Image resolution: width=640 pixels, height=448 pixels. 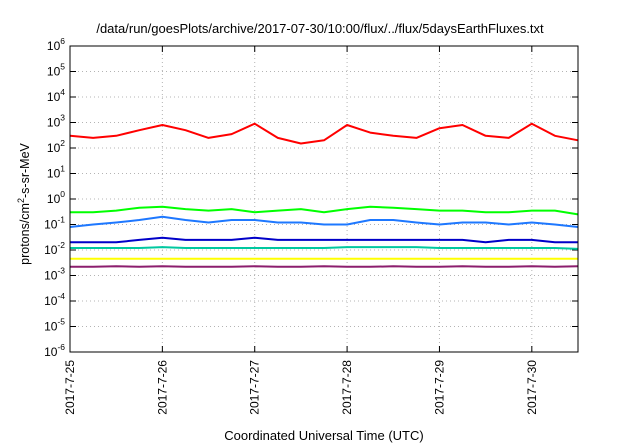 I want to click on y-tick-label: 10⁻⁴, so click(x=54, y=299).